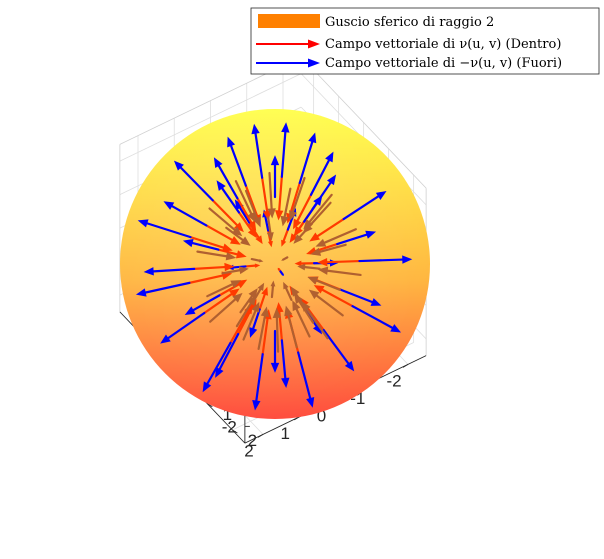 This screenshot has width=604, height=559. I want to click on legend-label-inward: Campo vettoriale di ν(u, v) (Dentro), so click(443, 44).